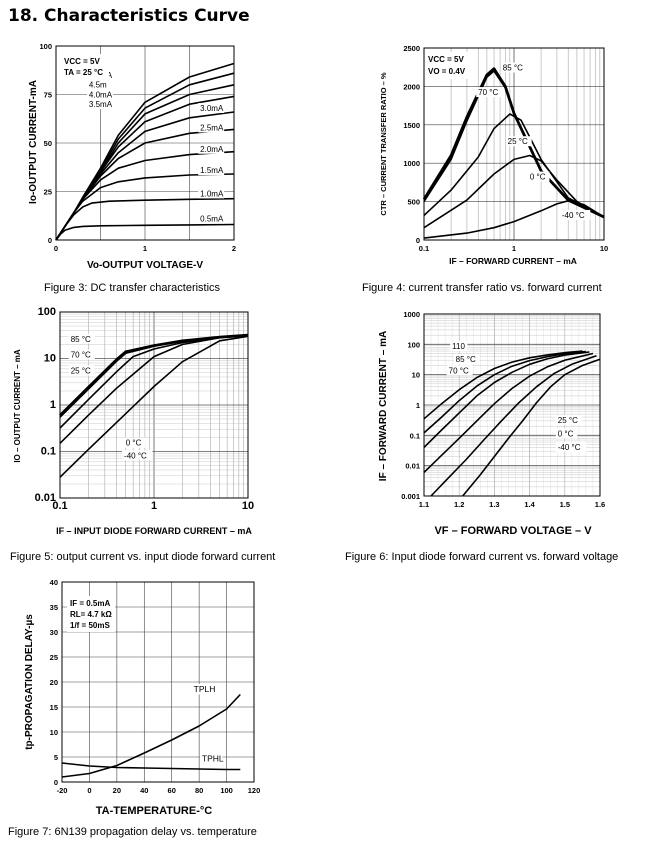 This screenshot has height=842, width=648. Describe the element at coordinates (604, 248) in the screenshot. I see `fig4-xtick-label: 10` at that location.